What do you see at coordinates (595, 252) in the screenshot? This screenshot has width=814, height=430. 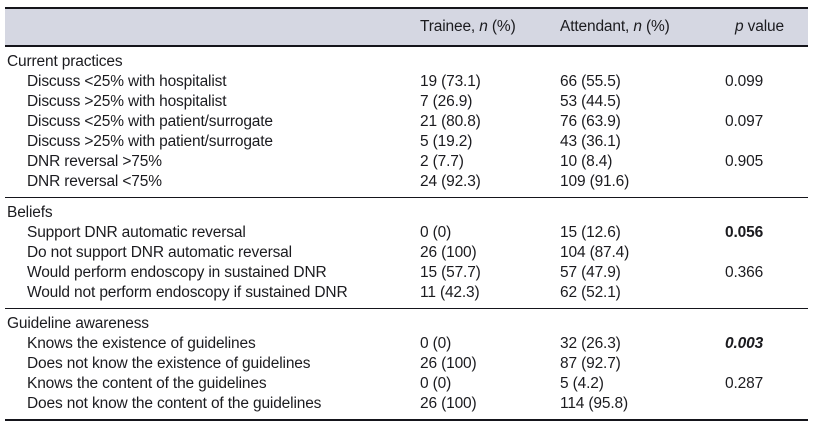 I see `attendant-value: 104 (87.4)` at bounding box center [595, 252].